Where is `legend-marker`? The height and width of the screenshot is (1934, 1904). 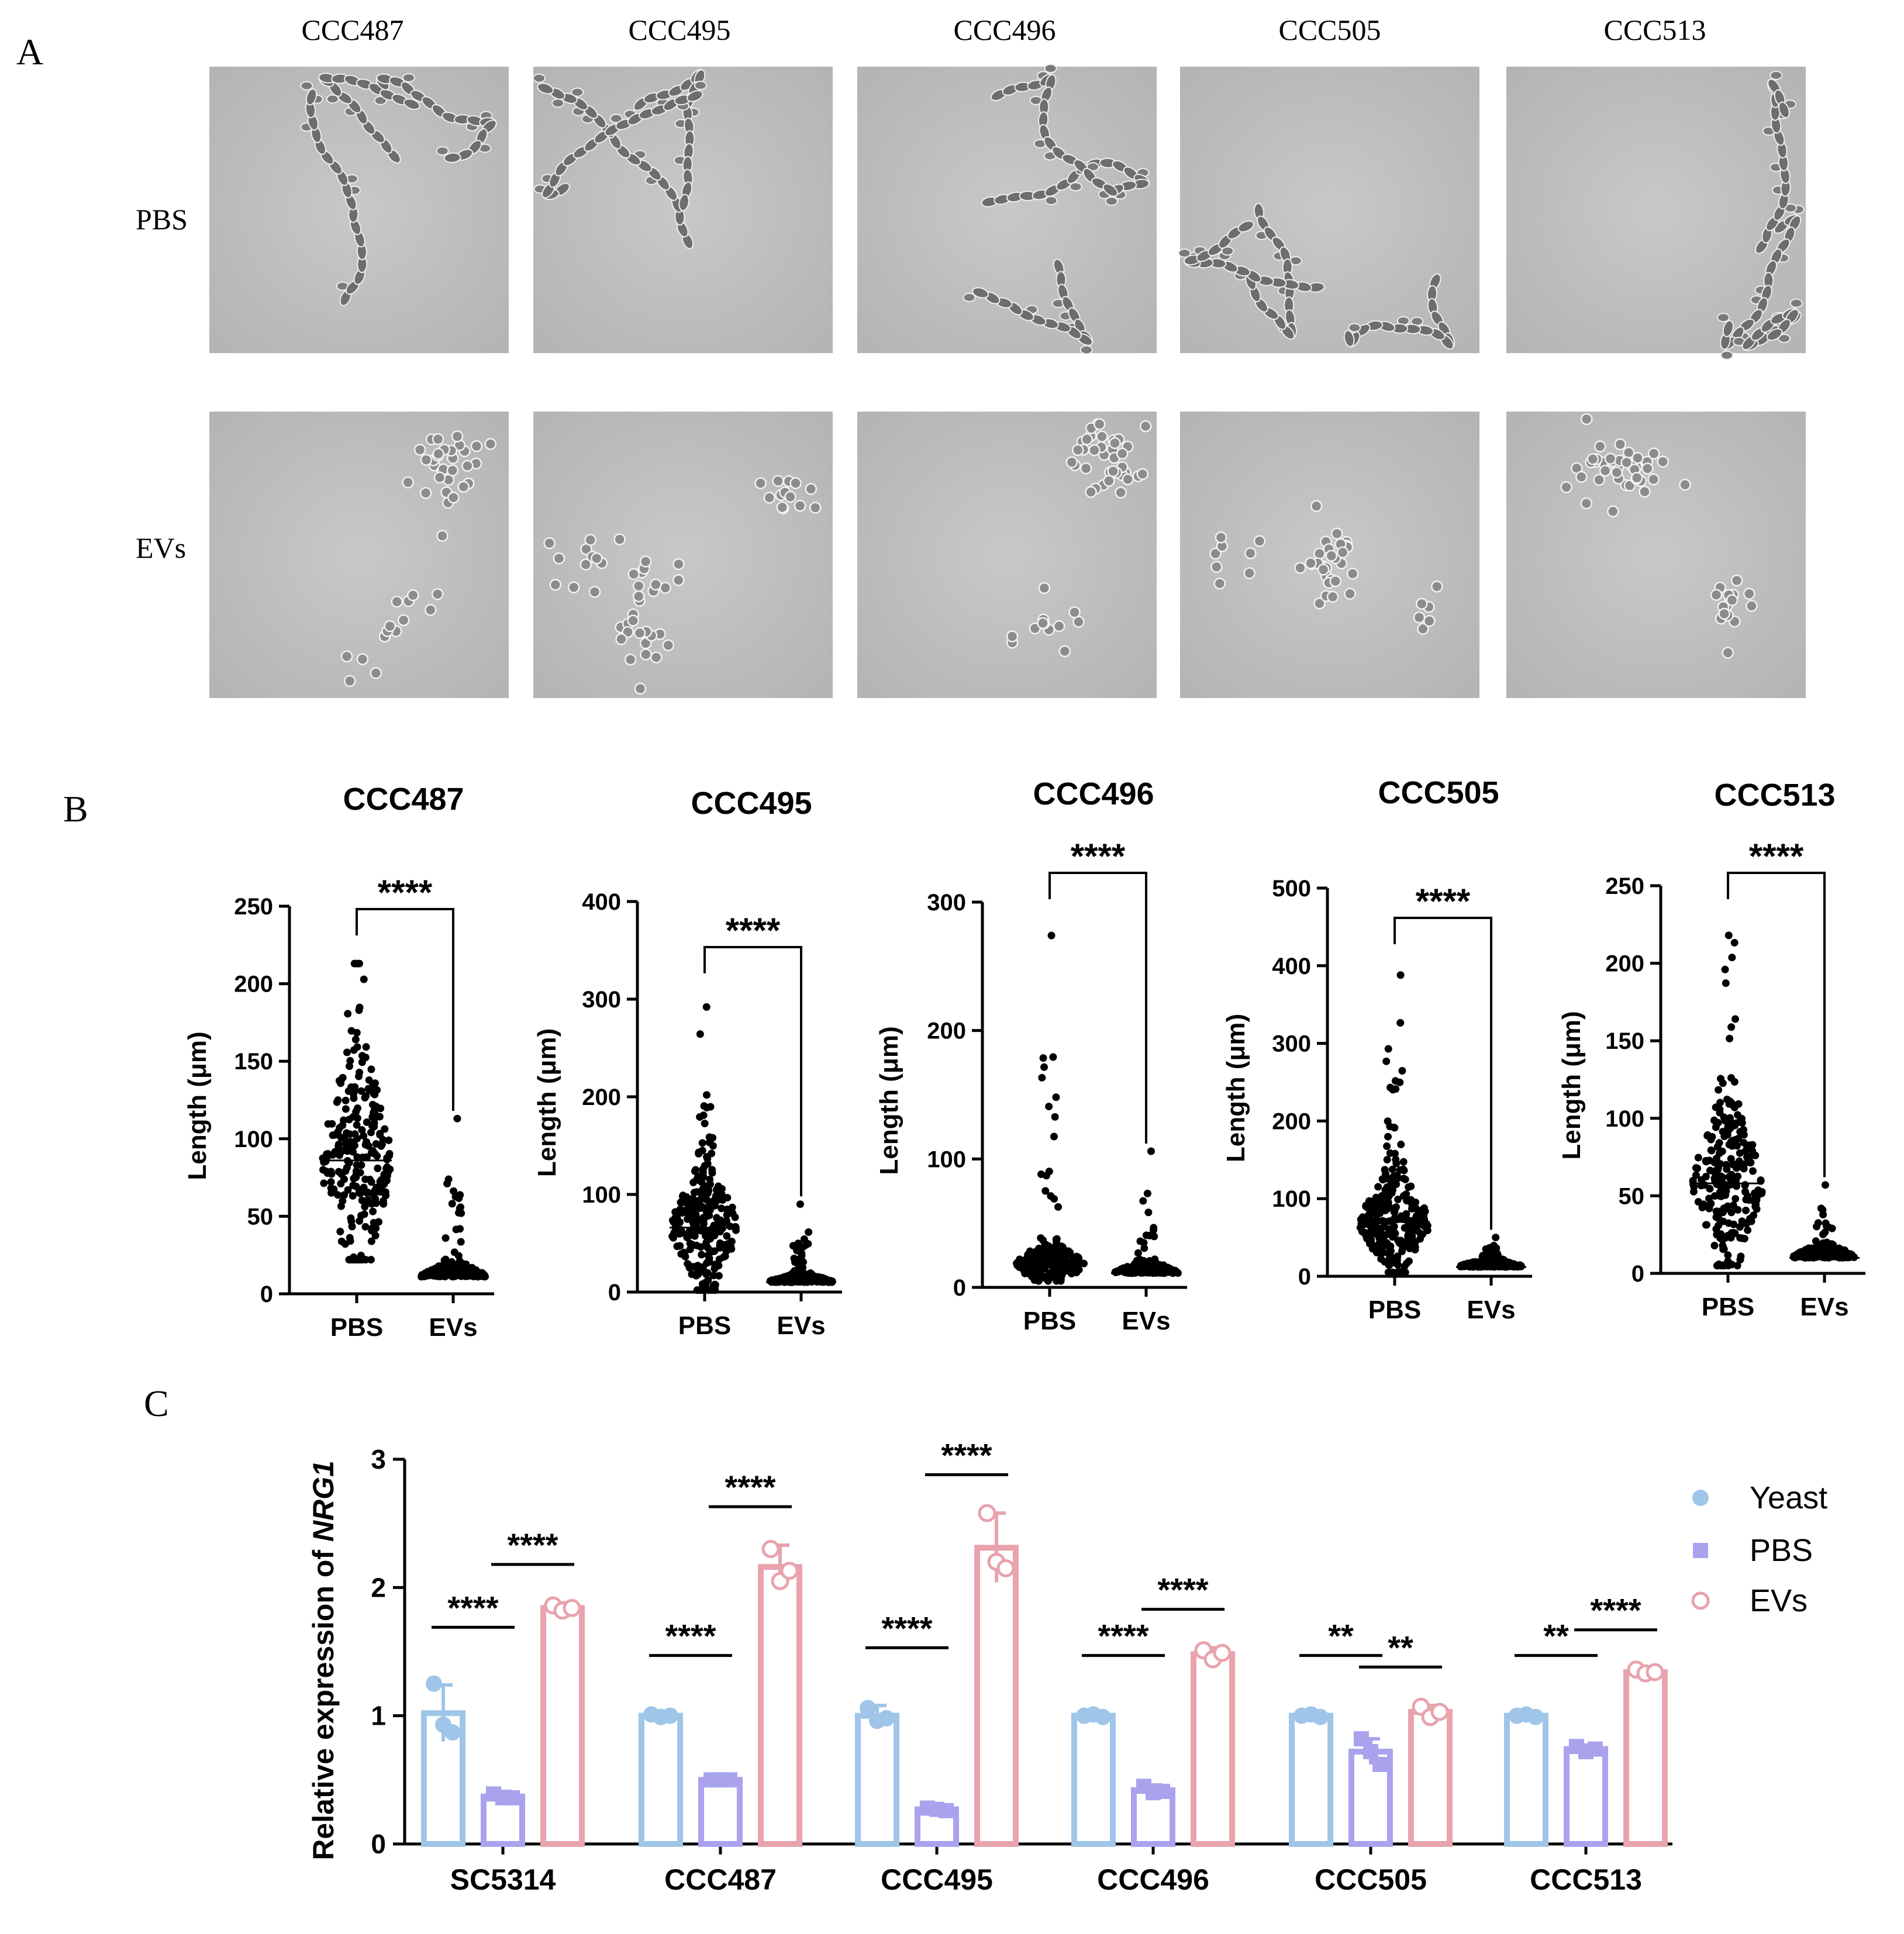 legend-marker is located at coordinates (1700, 1600).